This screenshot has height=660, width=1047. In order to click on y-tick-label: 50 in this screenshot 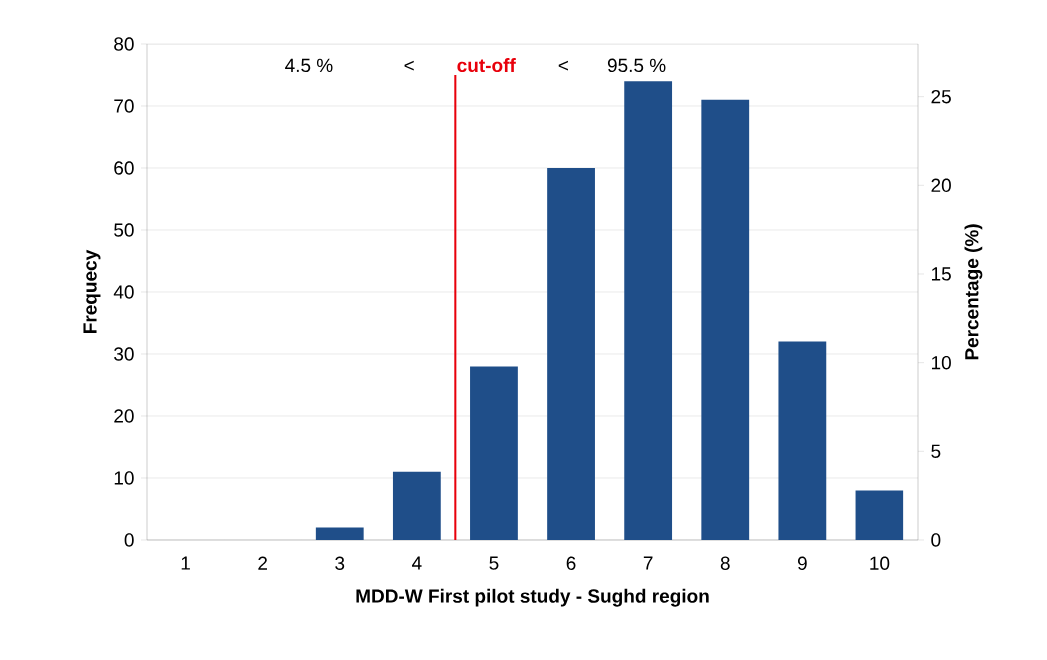, I will do `click(124, 230)`.